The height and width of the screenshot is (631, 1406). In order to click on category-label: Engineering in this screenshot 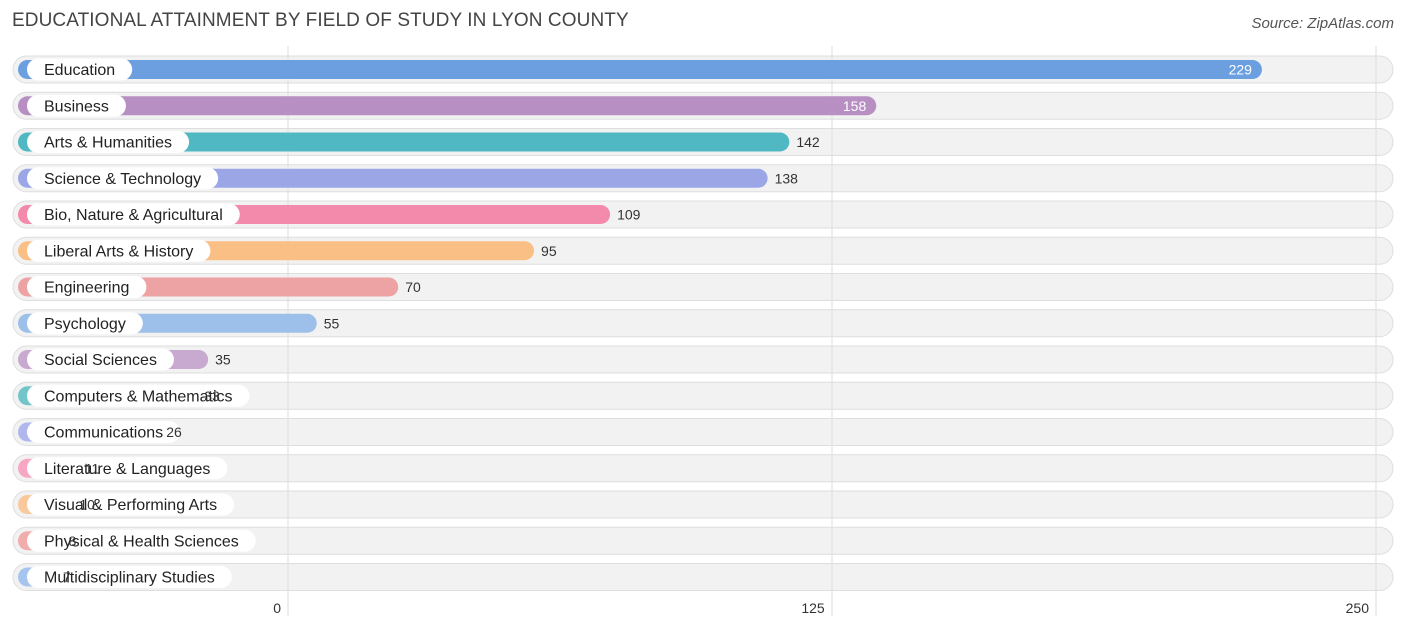, I will do `click(86, 288)`.